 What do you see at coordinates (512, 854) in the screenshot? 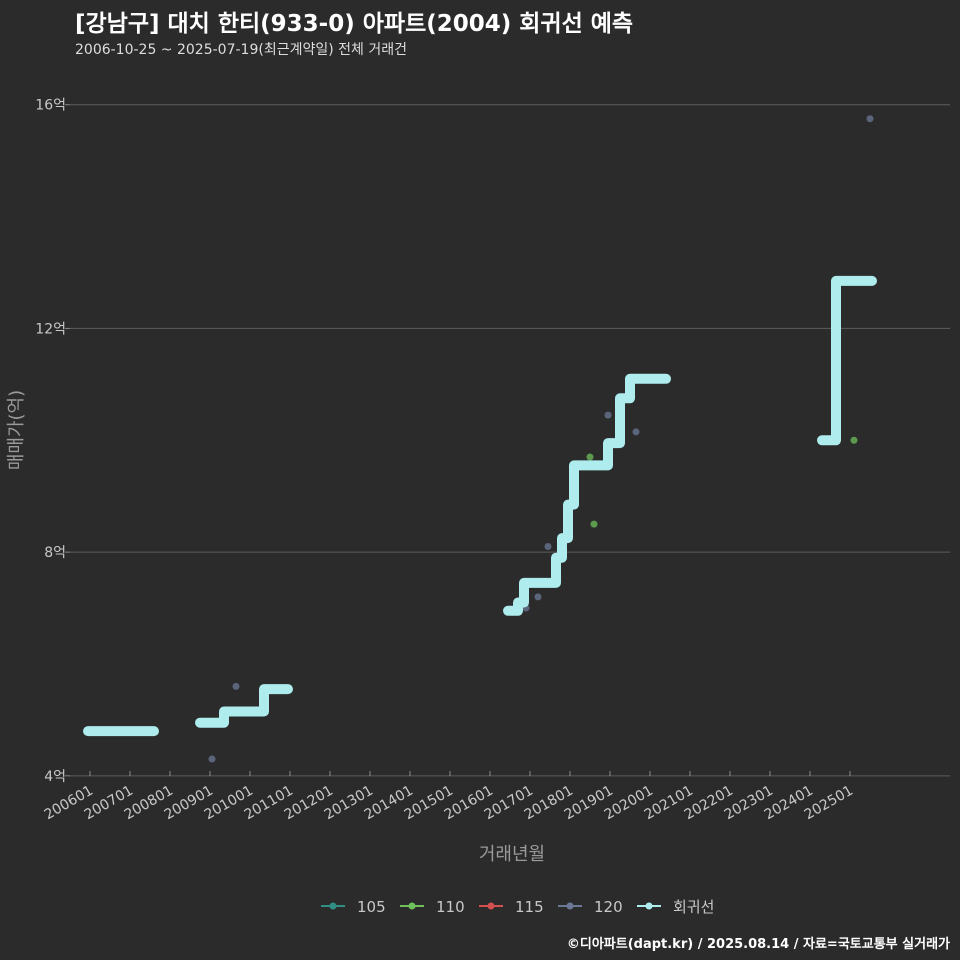
I see `x-axis-label: 거래년월` at bounding box center [512, 854].